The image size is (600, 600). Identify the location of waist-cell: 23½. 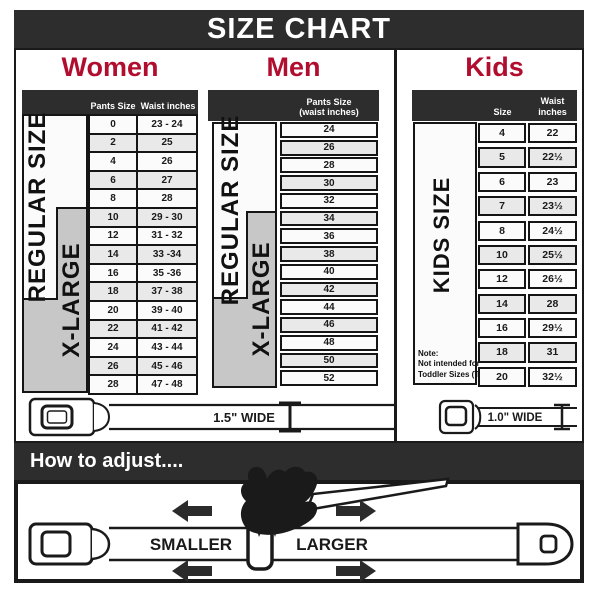
(552, 206).